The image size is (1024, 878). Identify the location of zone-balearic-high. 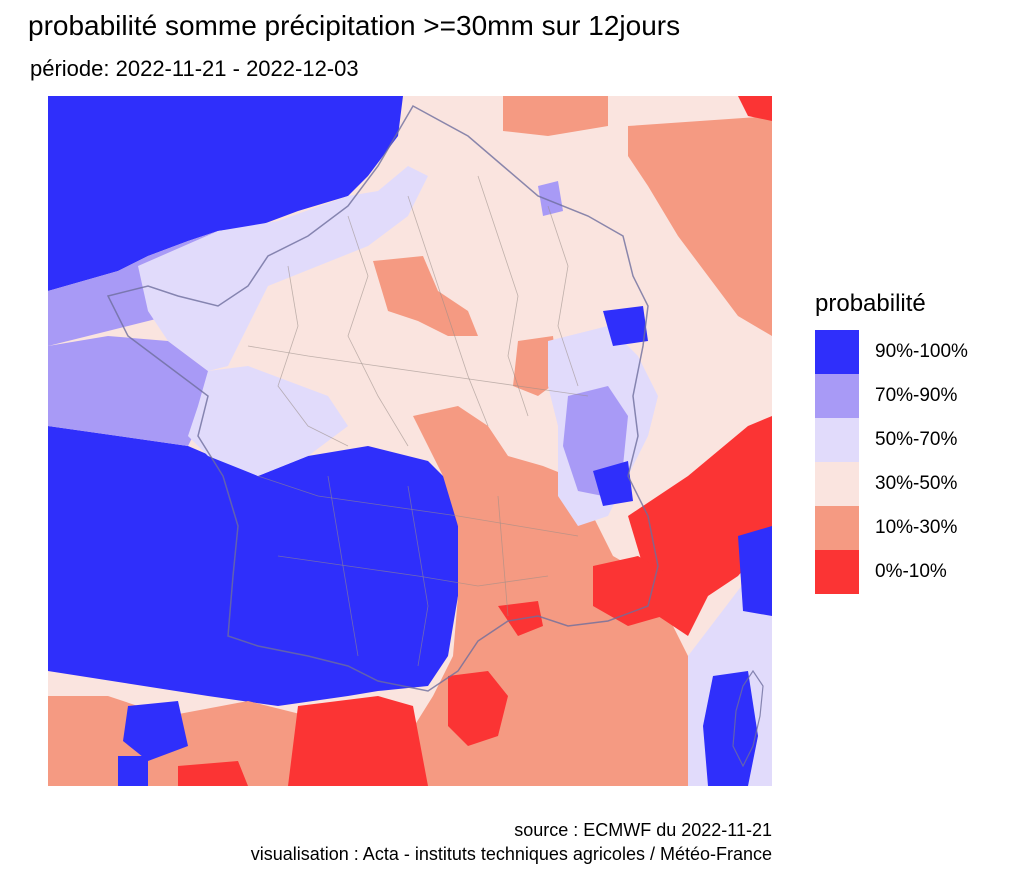
(155, 731).